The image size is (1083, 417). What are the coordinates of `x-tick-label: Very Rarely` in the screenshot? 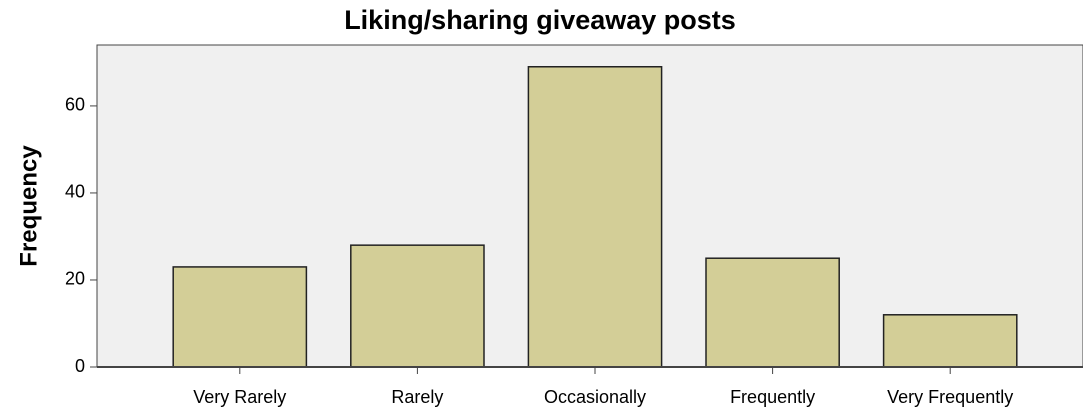 It's located at (239, 397).